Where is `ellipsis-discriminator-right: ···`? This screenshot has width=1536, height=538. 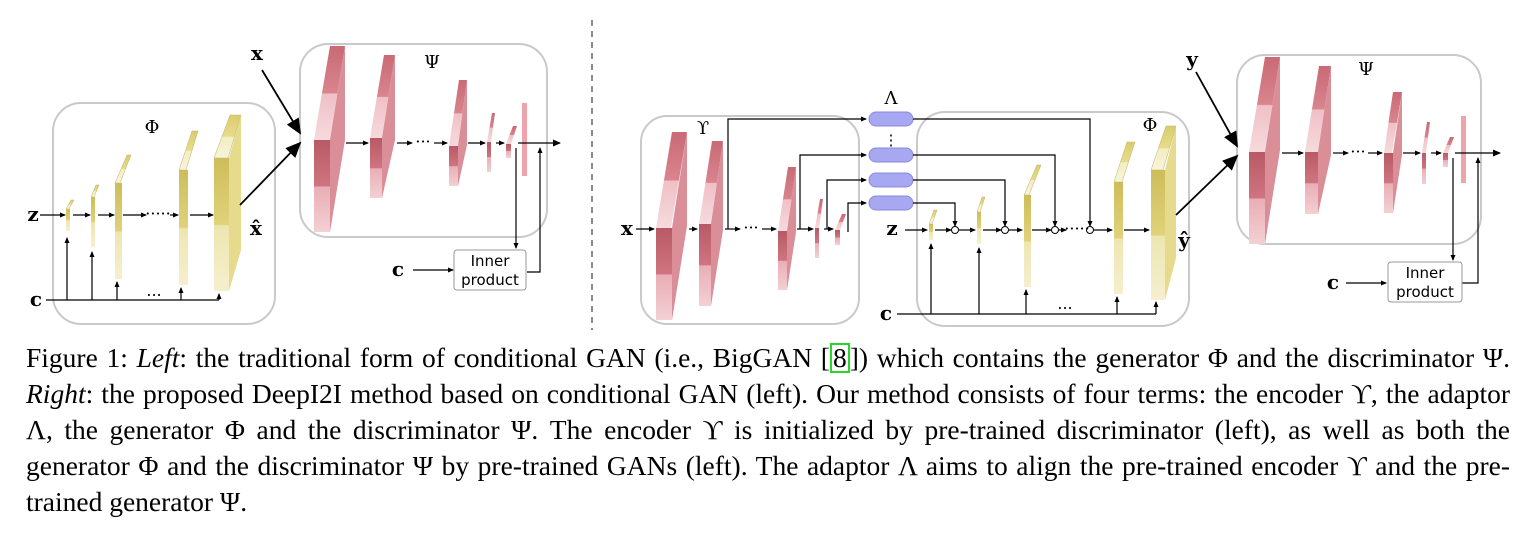 ellipsis-discriminator-right: ··· is located at coordinates (1357, 151).